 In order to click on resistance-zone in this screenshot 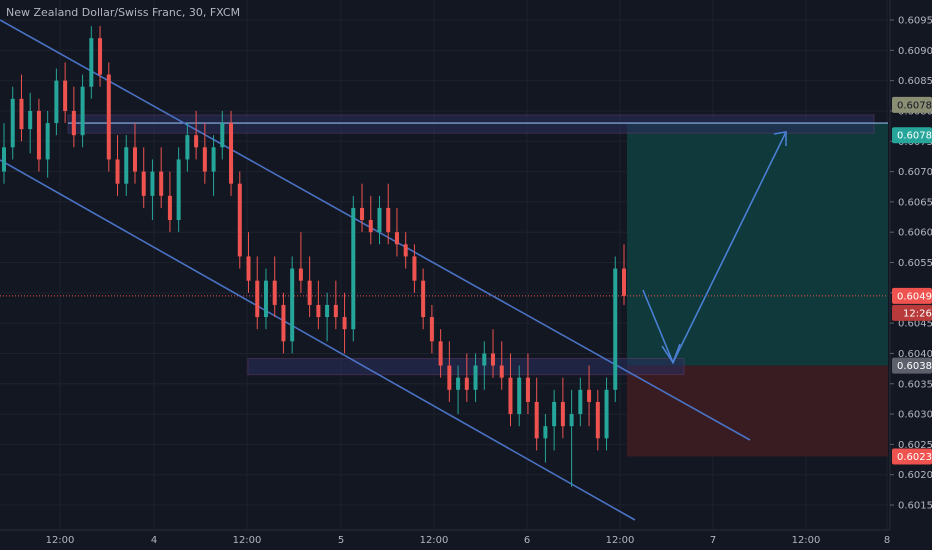, I will do `click(471, 124)`.